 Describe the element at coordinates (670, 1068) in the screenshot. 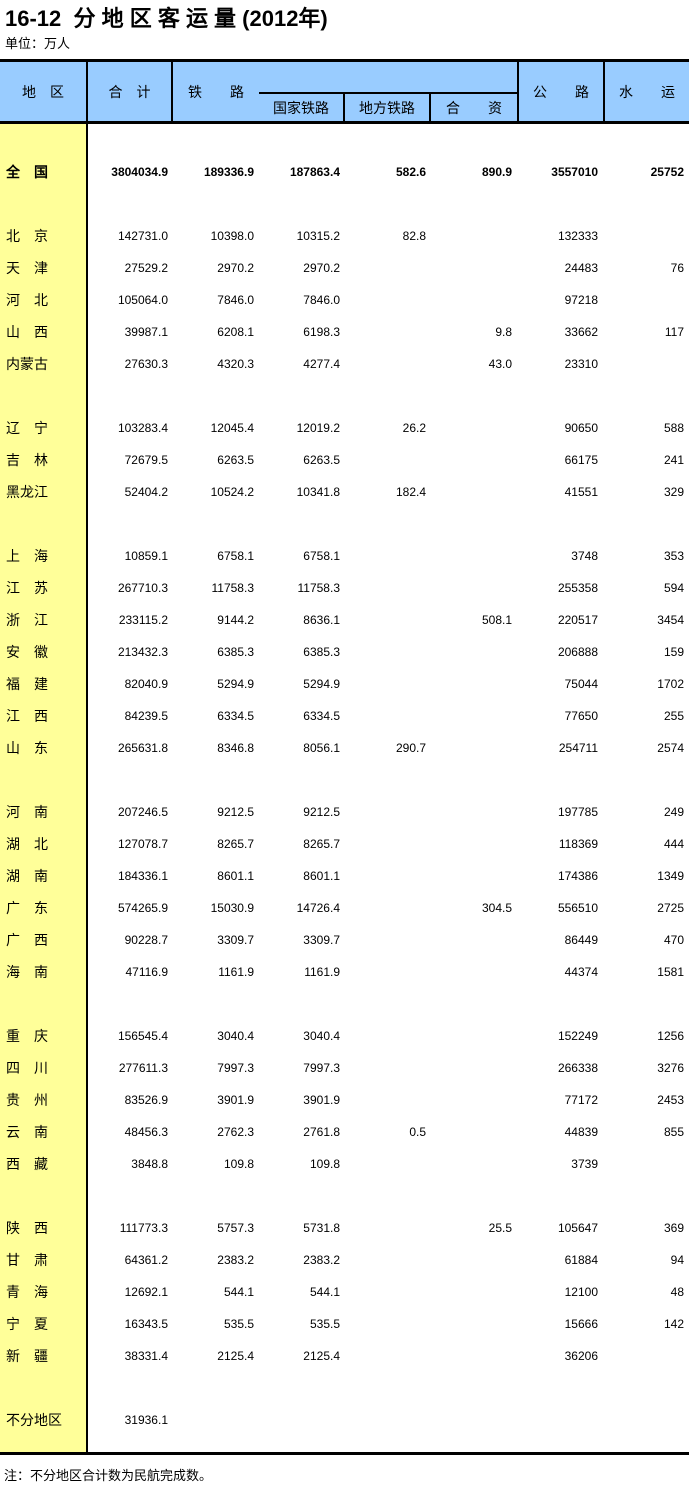

I see `value-cell: 3276` at that location.